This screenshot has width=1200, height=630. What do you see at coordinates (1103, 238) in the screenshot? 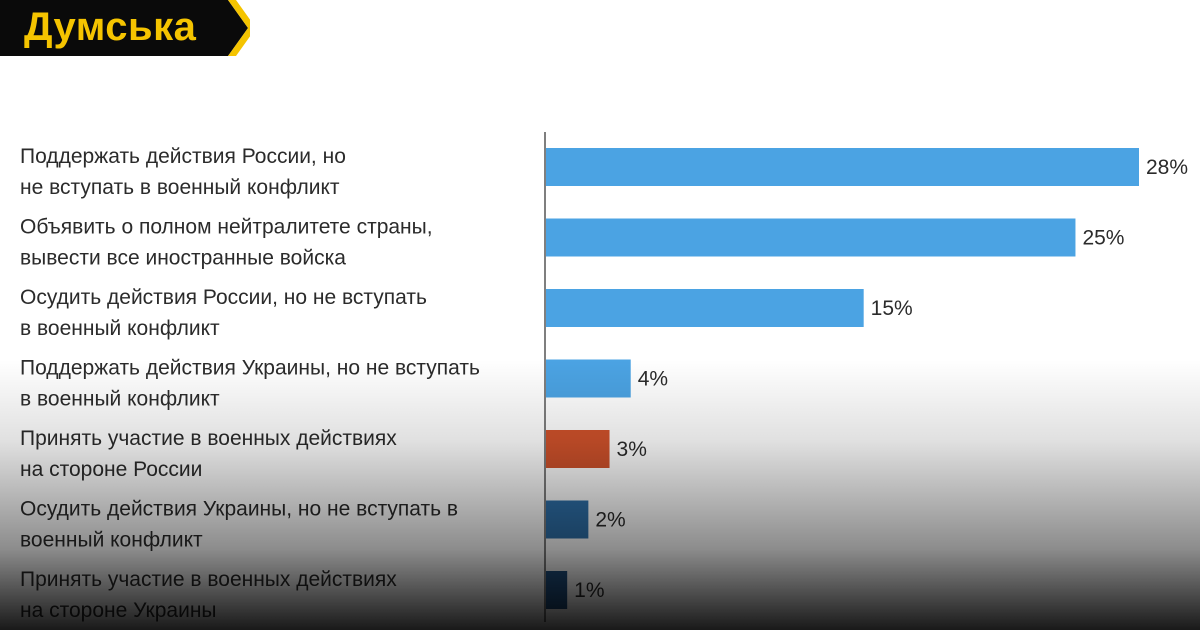
I see `value-label: 25%` at bounding box center [1103, 238].